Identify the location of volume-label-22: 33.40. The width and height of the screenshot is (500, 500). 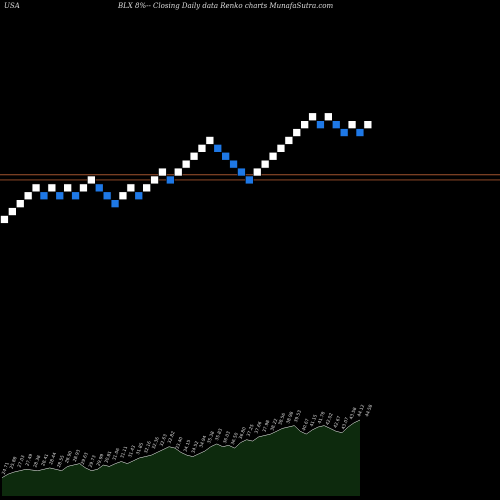
(180, 443).